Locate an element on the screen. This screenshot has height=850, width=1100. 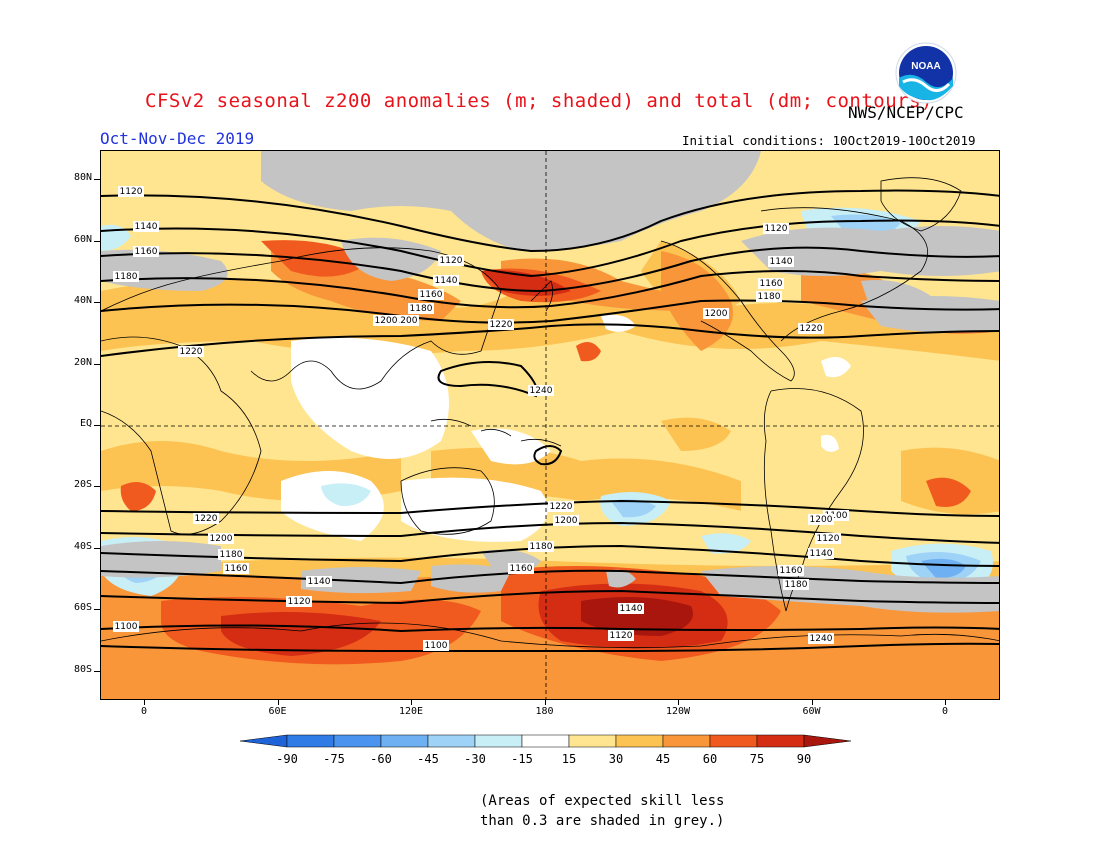
skill-note-line-1: (Areas of expected skill less is located at coordinates (602, 801).